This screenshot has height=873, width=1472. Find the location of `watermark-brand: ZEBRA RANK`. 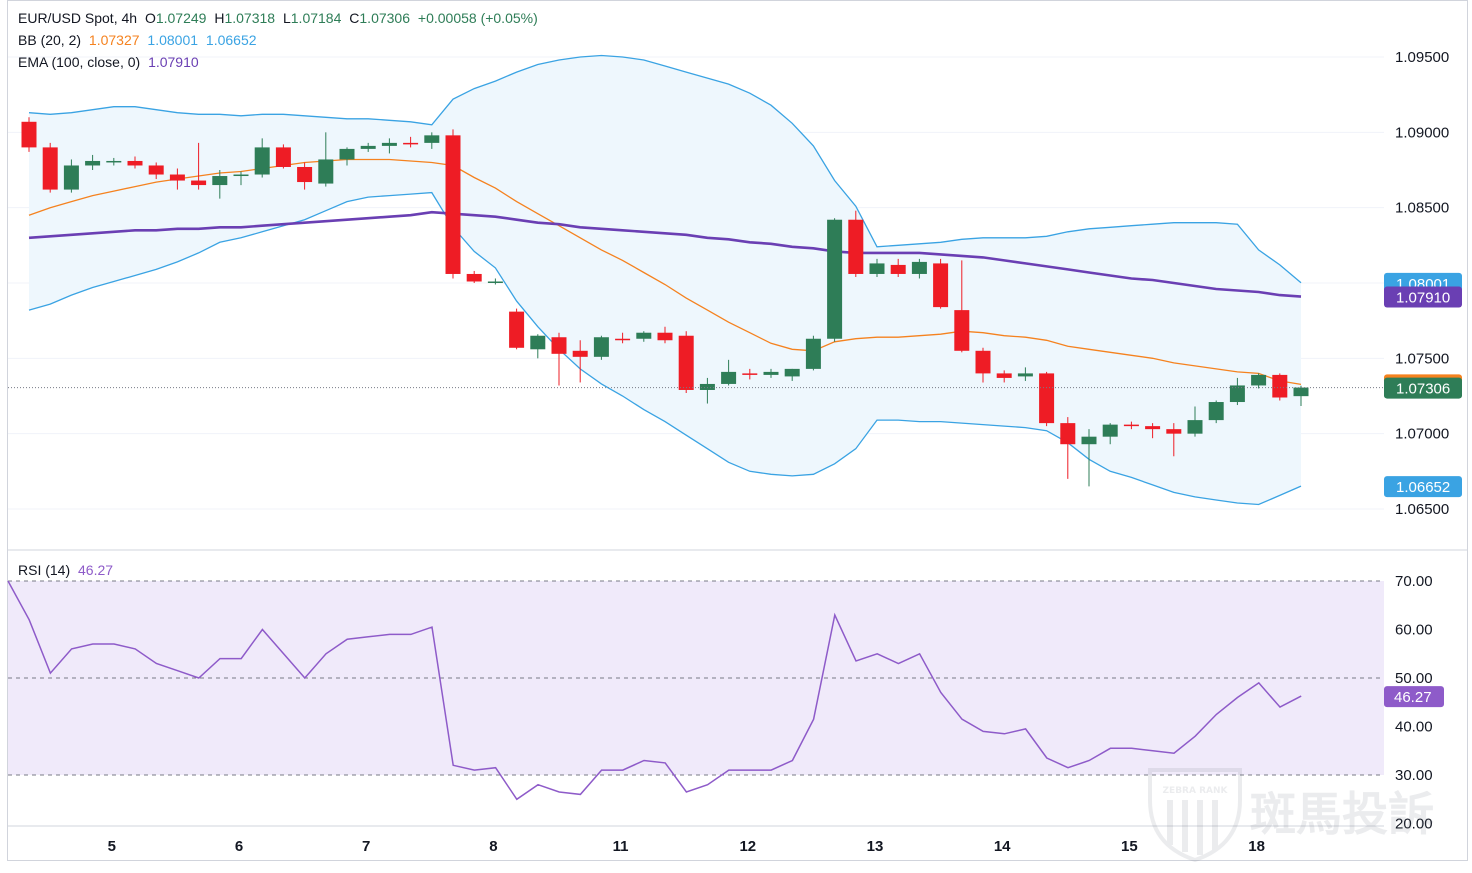

watermark-brand: ZEBRA RANK is located at coordinates (1196, 791).